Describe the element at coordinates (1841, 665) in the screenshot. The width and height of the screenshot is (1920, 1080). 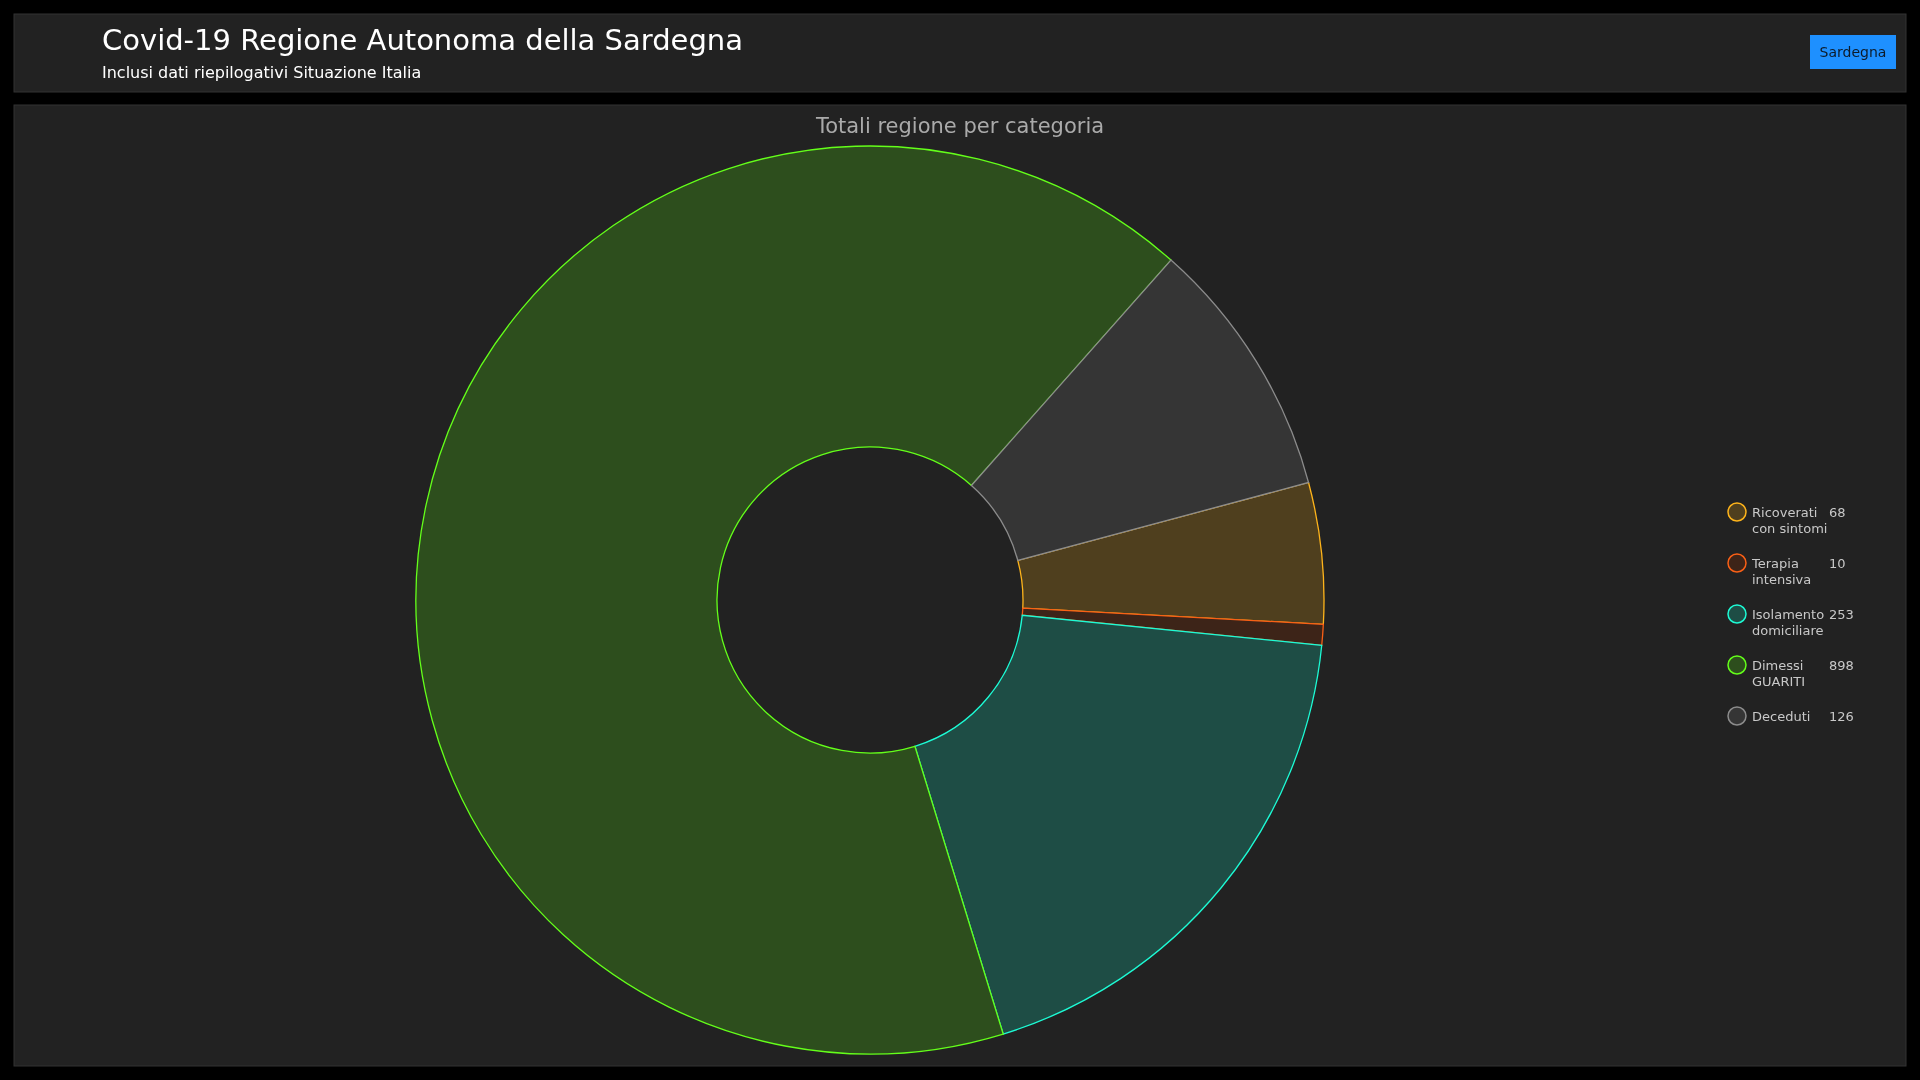
I see `data-label: 898` at that location.